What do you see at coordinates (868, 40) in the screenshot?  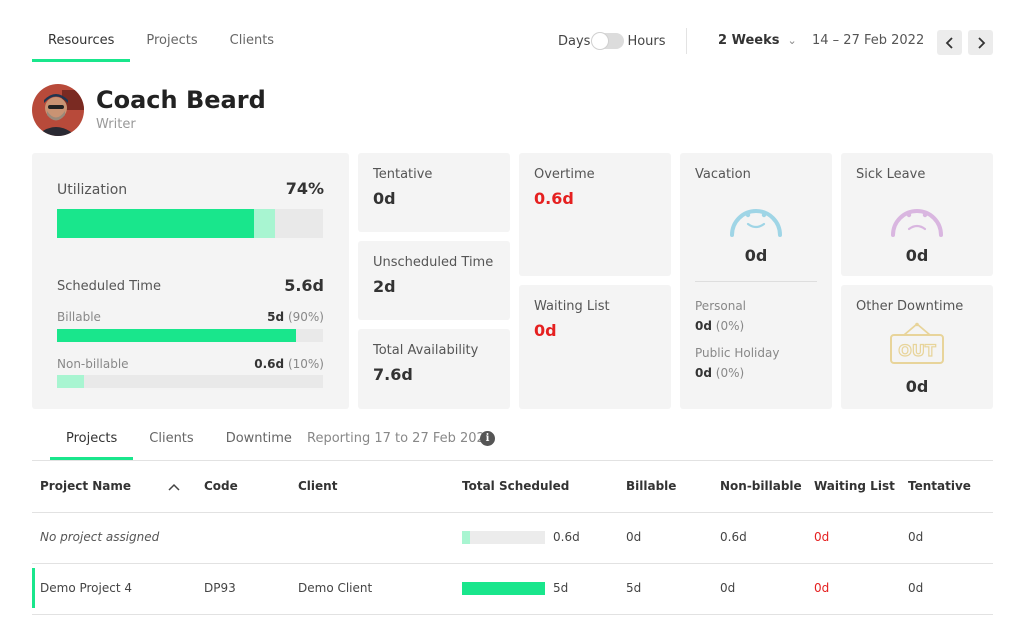 I see `date-range: 14 – 27 Feb 2022` at bounding box center [868, 40].